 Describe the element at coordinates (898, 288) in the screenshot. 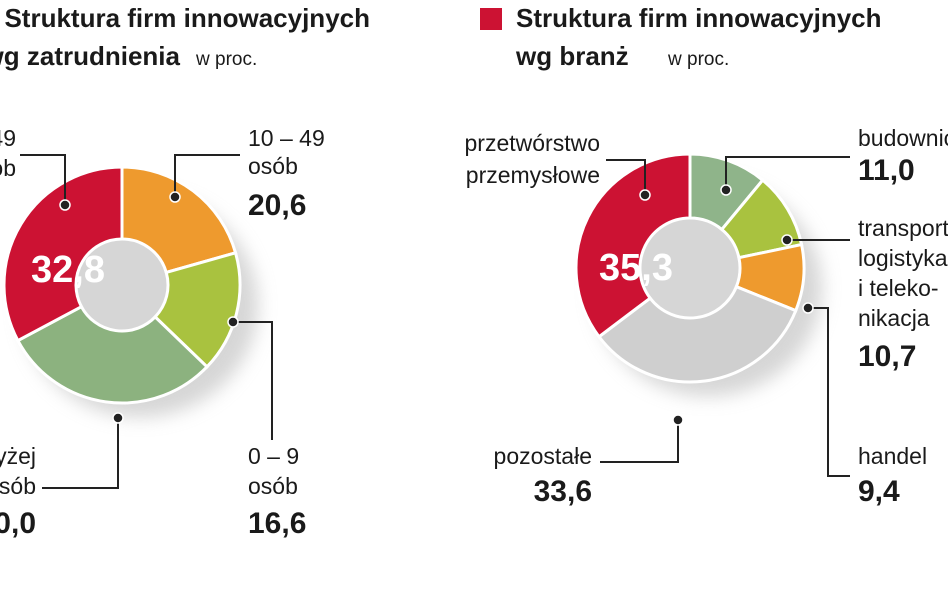

I see `category-label: i teleko-` at that location.